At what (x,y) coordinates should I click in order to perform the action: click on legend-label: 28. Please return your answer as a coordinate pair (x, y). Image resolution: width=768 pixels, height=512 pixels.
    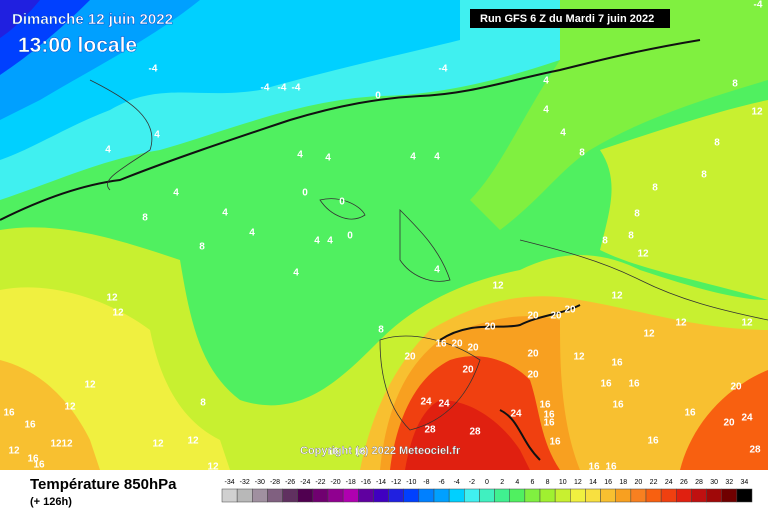
    Looking at the image, I should click on (699, 482).